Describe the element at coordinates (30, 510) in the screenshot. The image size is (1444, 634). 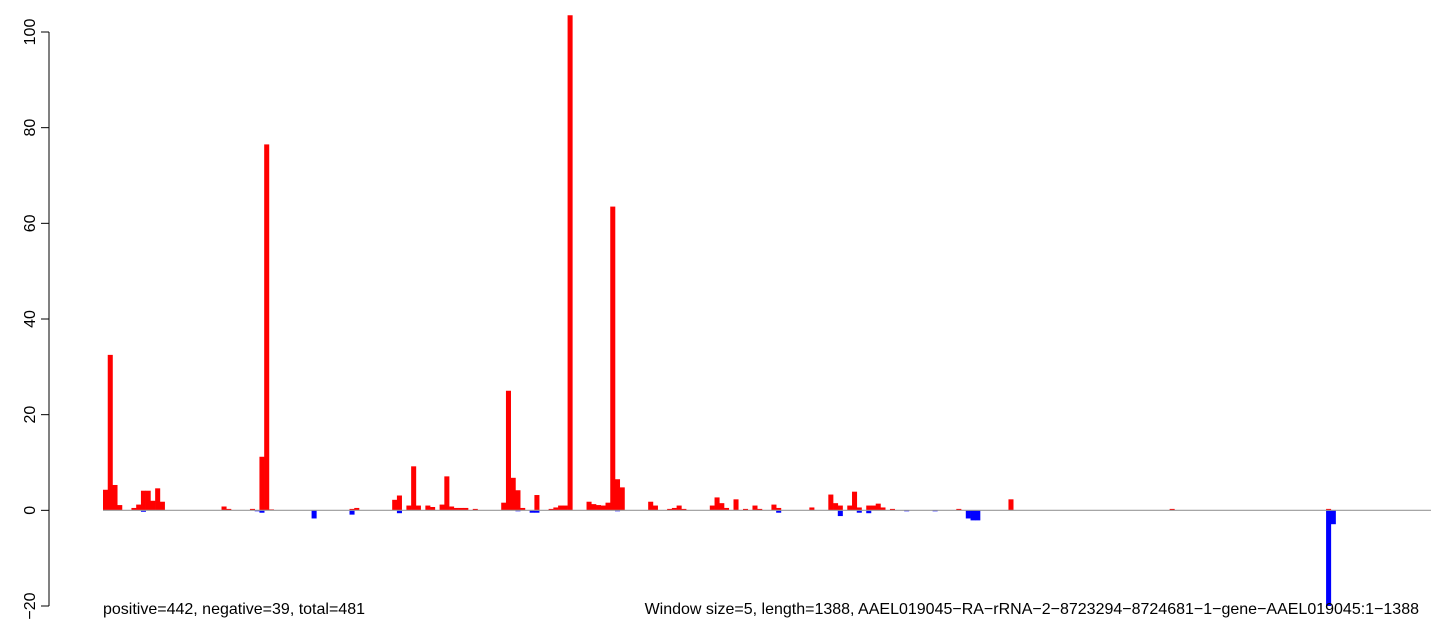
I see `y-tick-label-1: 0` at that location.